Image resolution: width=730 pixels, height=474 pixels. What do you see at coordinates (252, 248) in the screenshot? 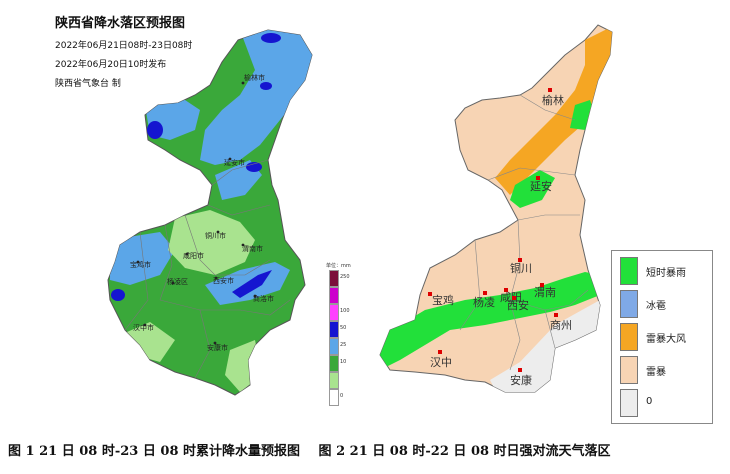
I see `city-label-weinan: 渭南市` at bounding box center [252, 248].